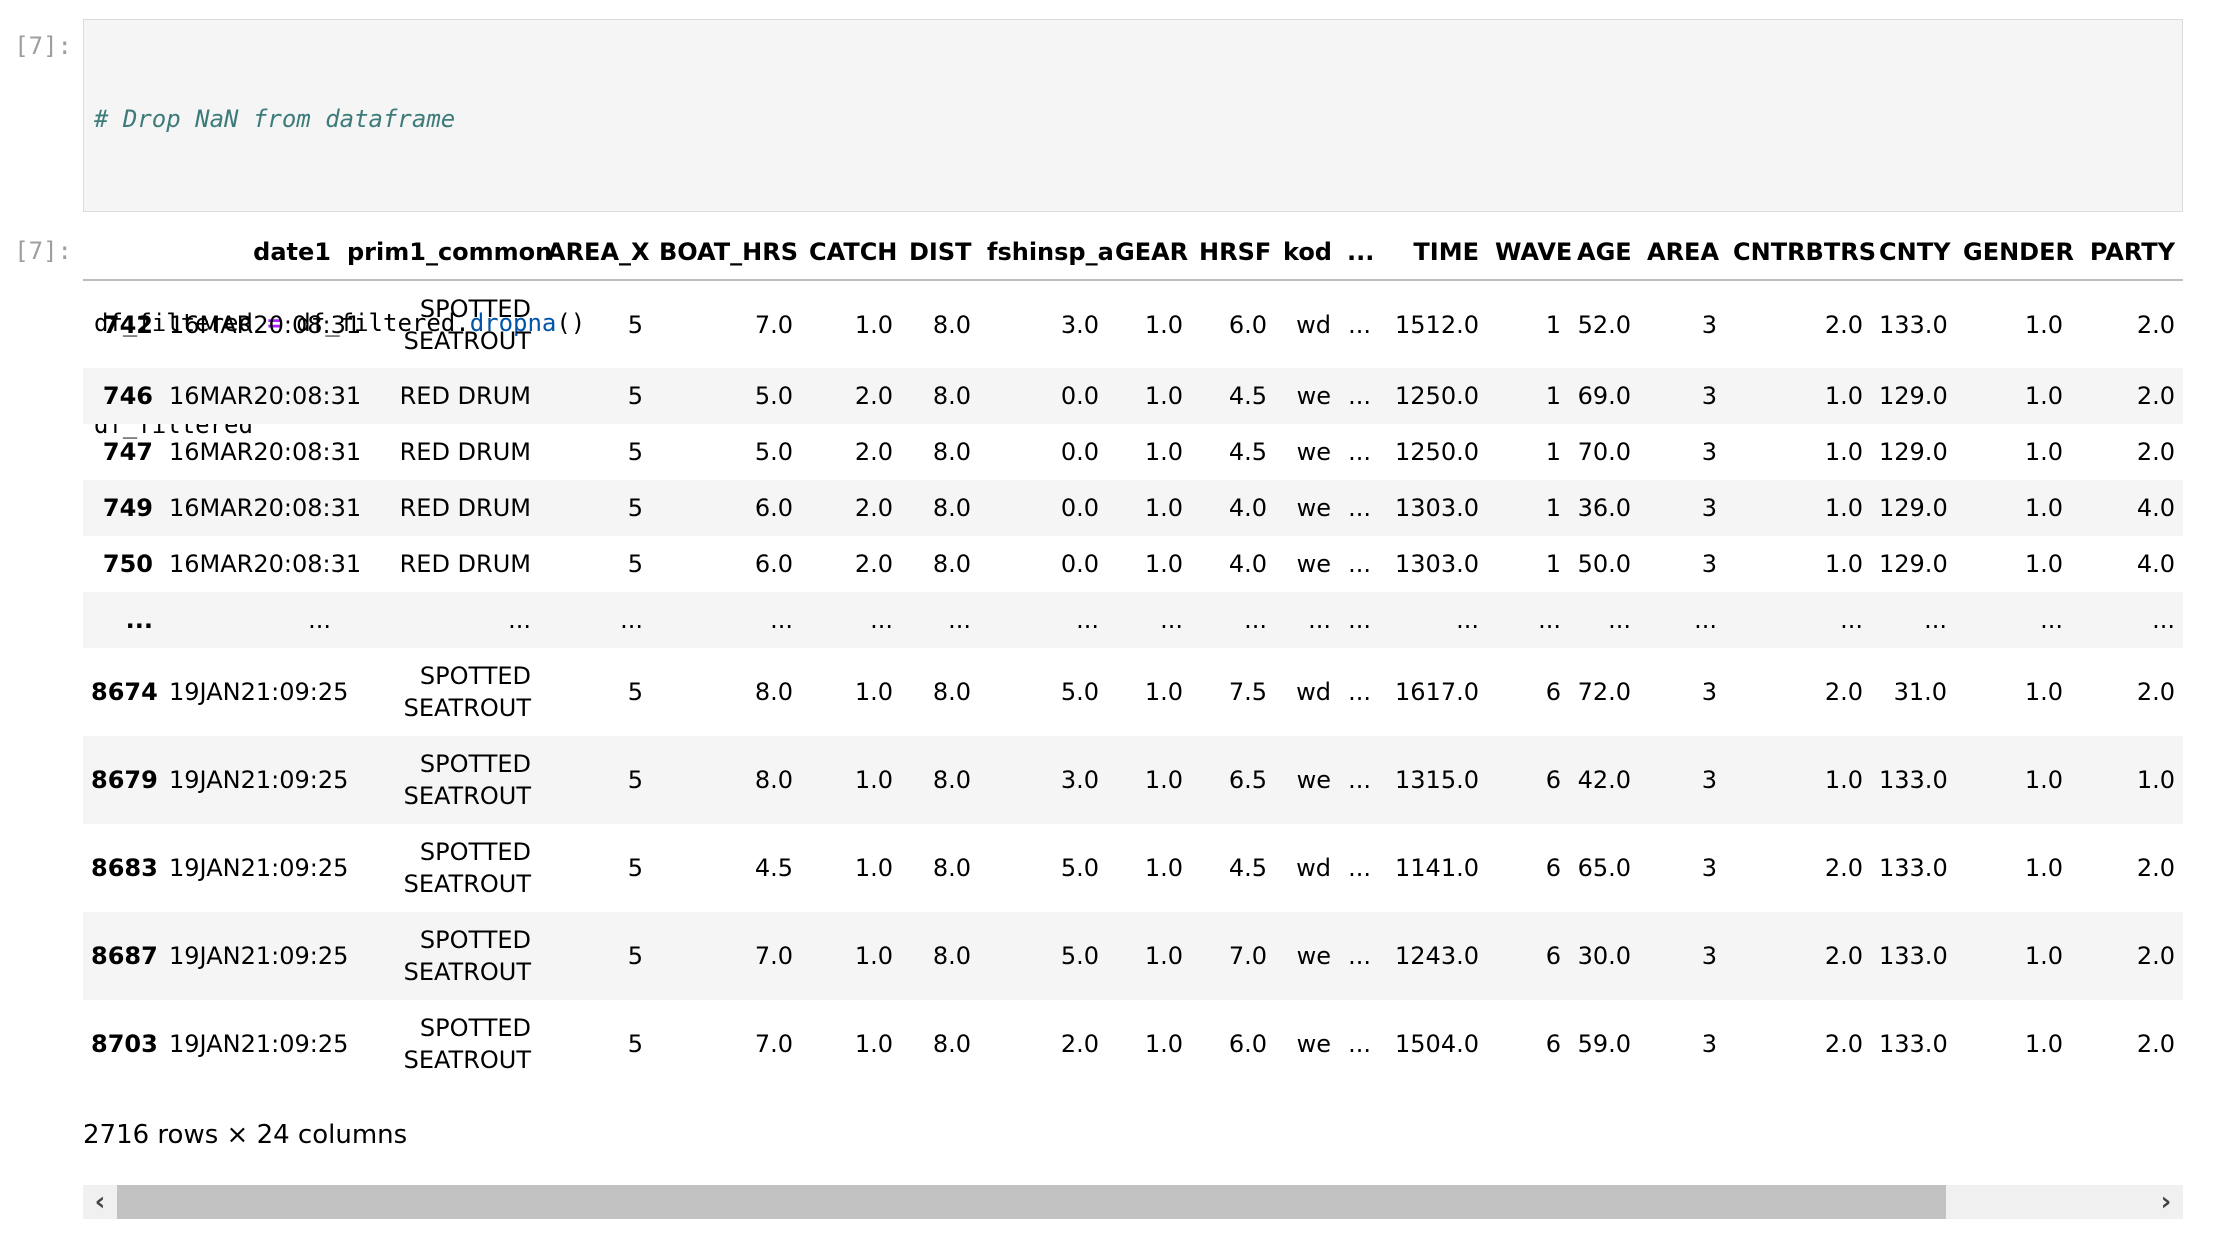  What do you see at coordinates (951, 396) in the screenshot?
I see `table-cell: 8.0` at bounding box center [951, 396].